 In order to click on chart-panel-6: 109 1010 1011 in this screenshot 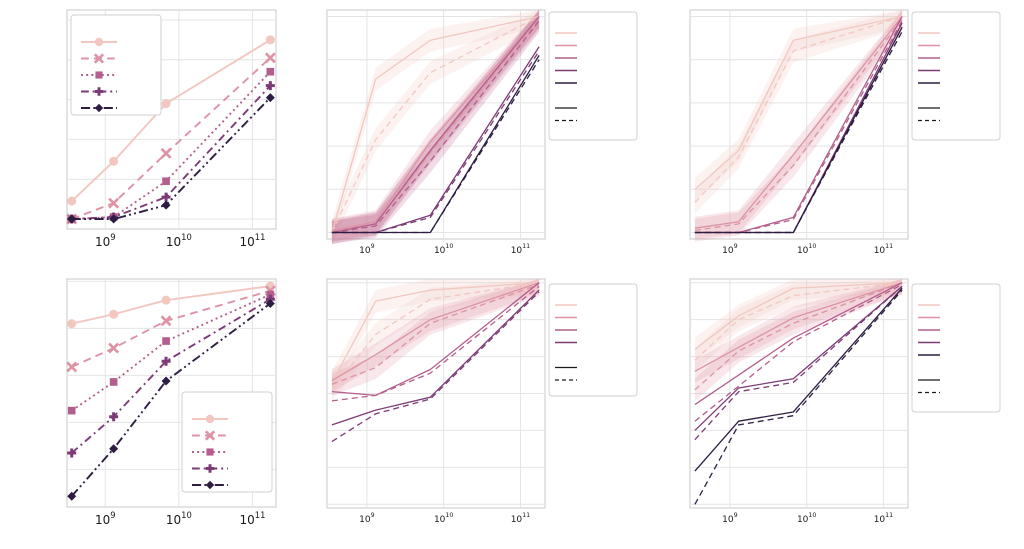, I will do `click(845, 401)`.